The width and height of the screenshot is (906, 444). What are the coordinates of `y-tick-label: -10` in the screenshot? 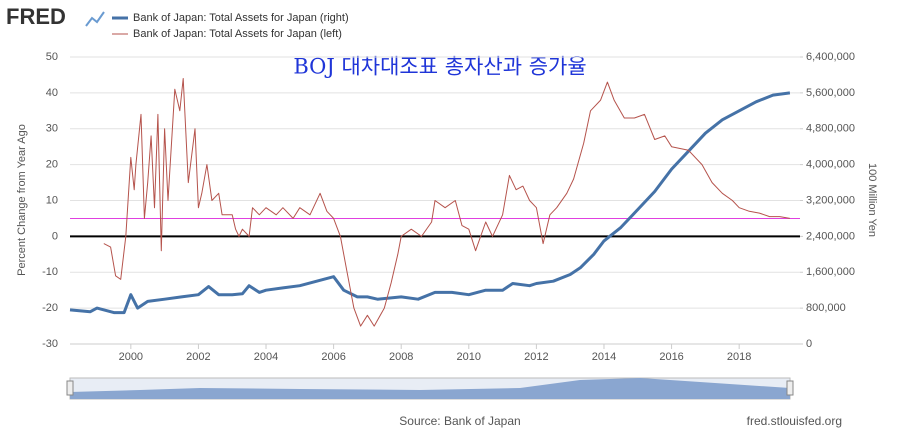 It's located at (50, 272).